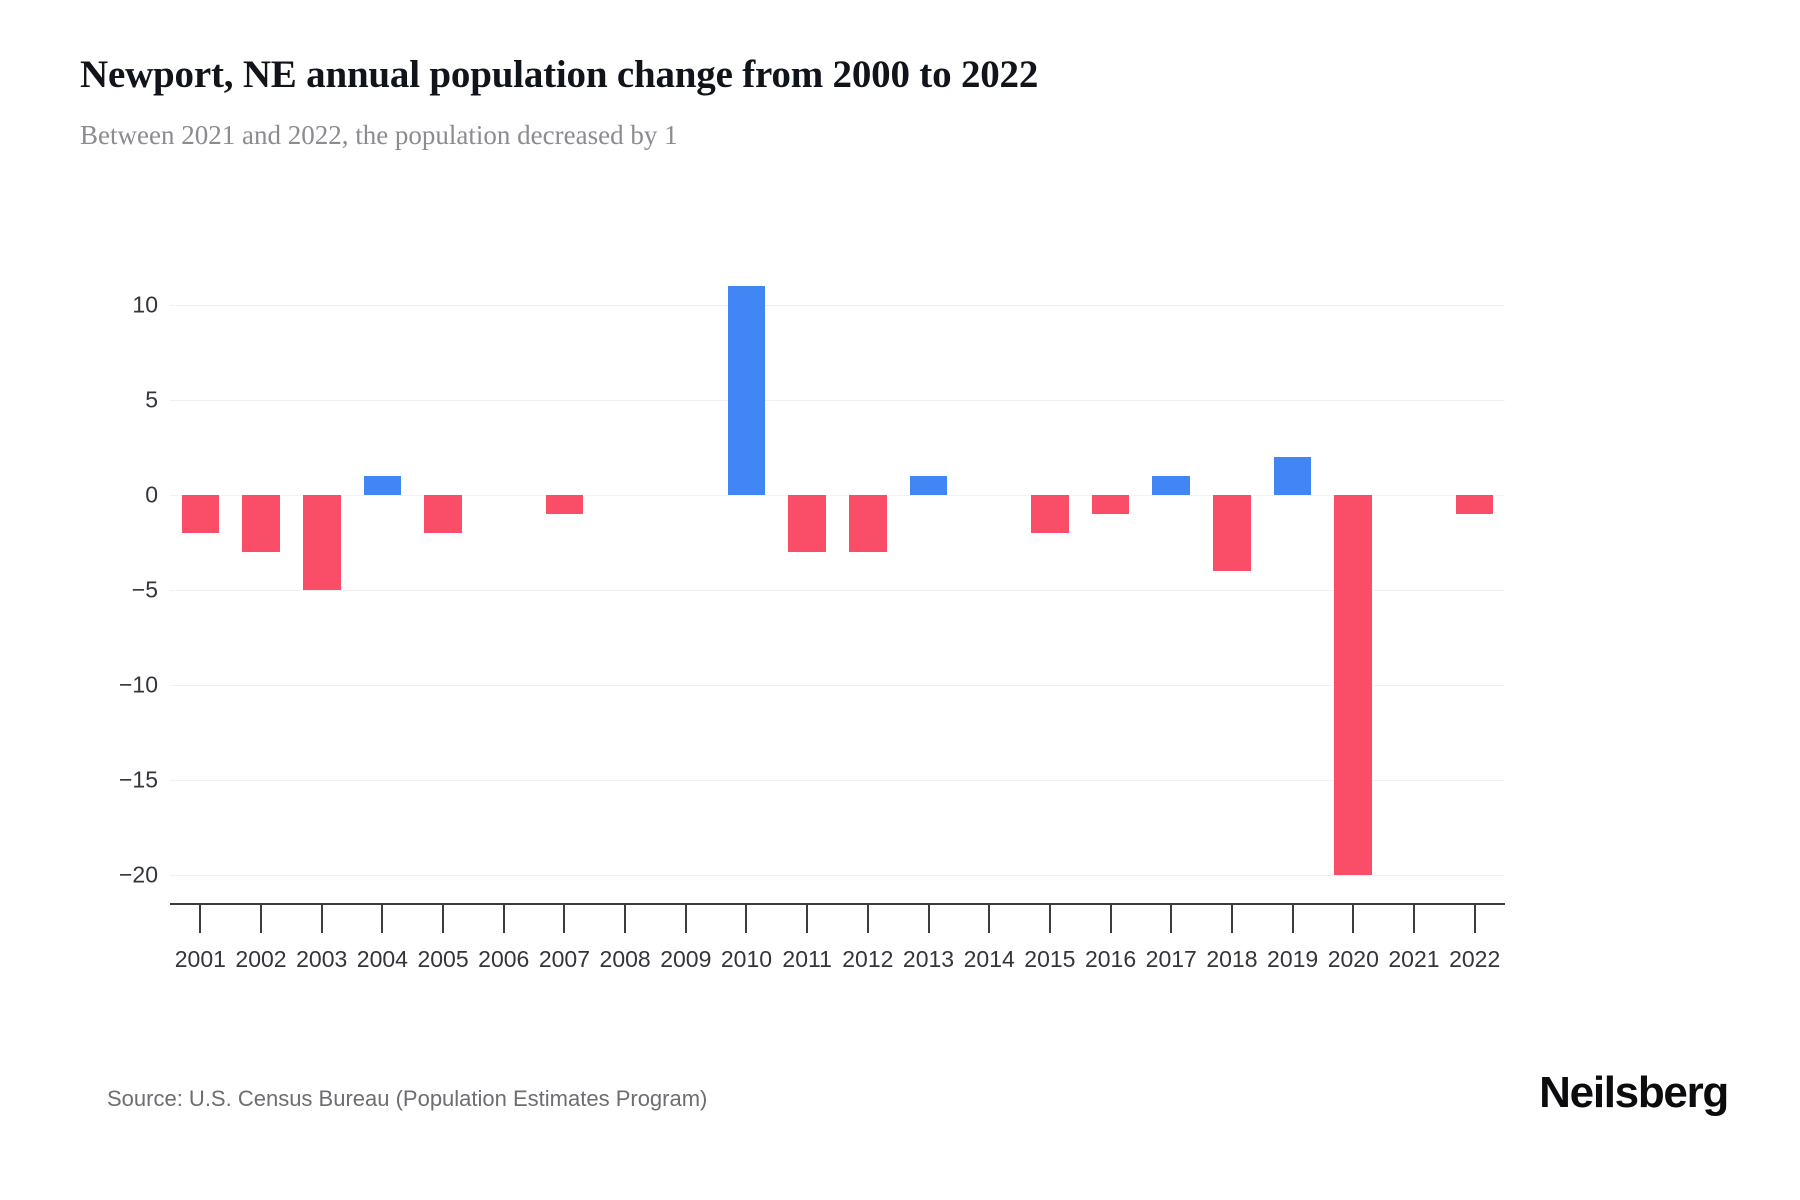 This screenshot has height=1200, width=1800. I want to click on zero-gridline, so click(837, 496).